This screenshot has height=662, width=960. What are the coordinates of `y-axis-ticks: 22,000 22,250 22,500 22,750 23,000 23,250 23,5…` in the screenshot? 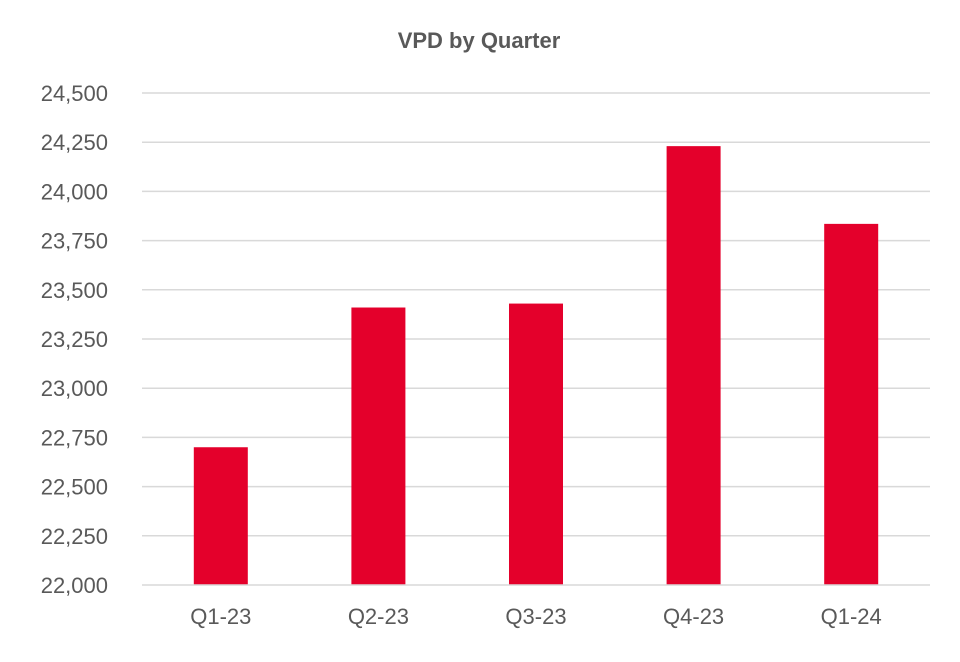 It's located at (74, 339).